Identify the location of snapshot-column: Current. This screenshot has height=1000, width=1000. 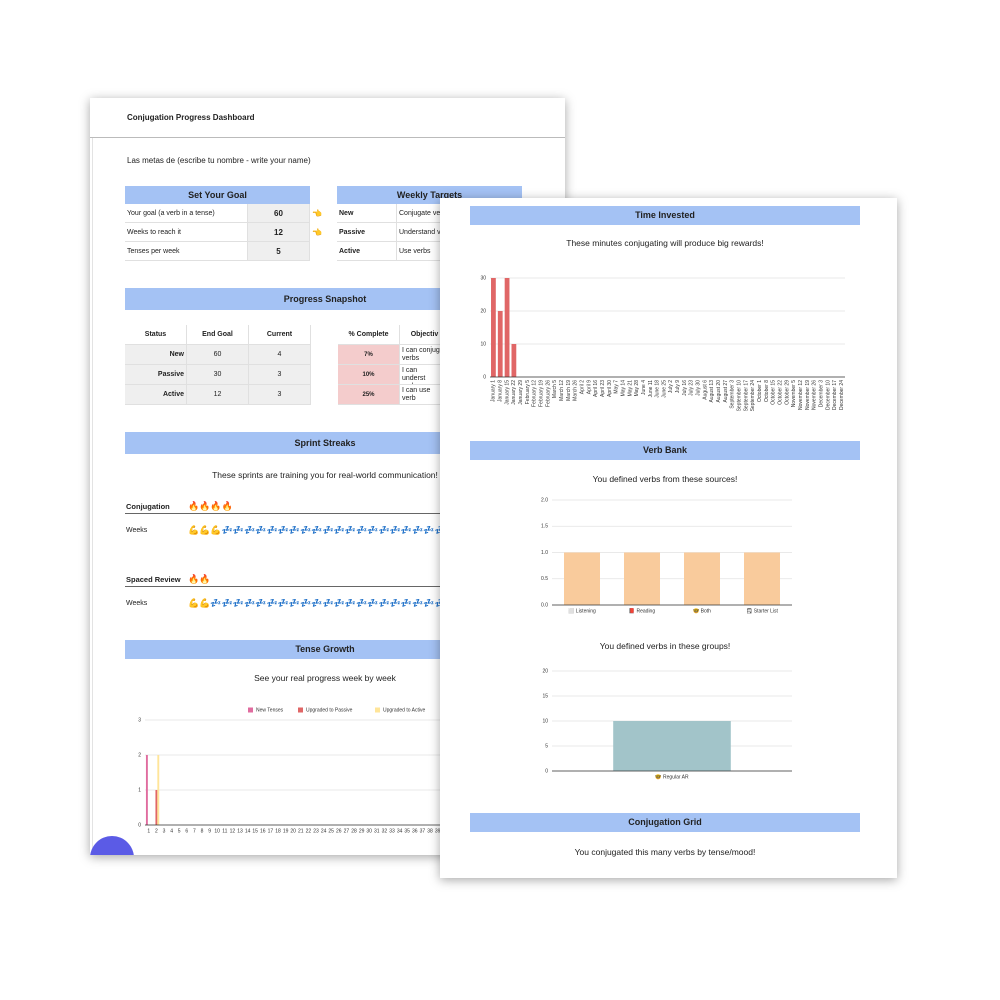
(280, 335).